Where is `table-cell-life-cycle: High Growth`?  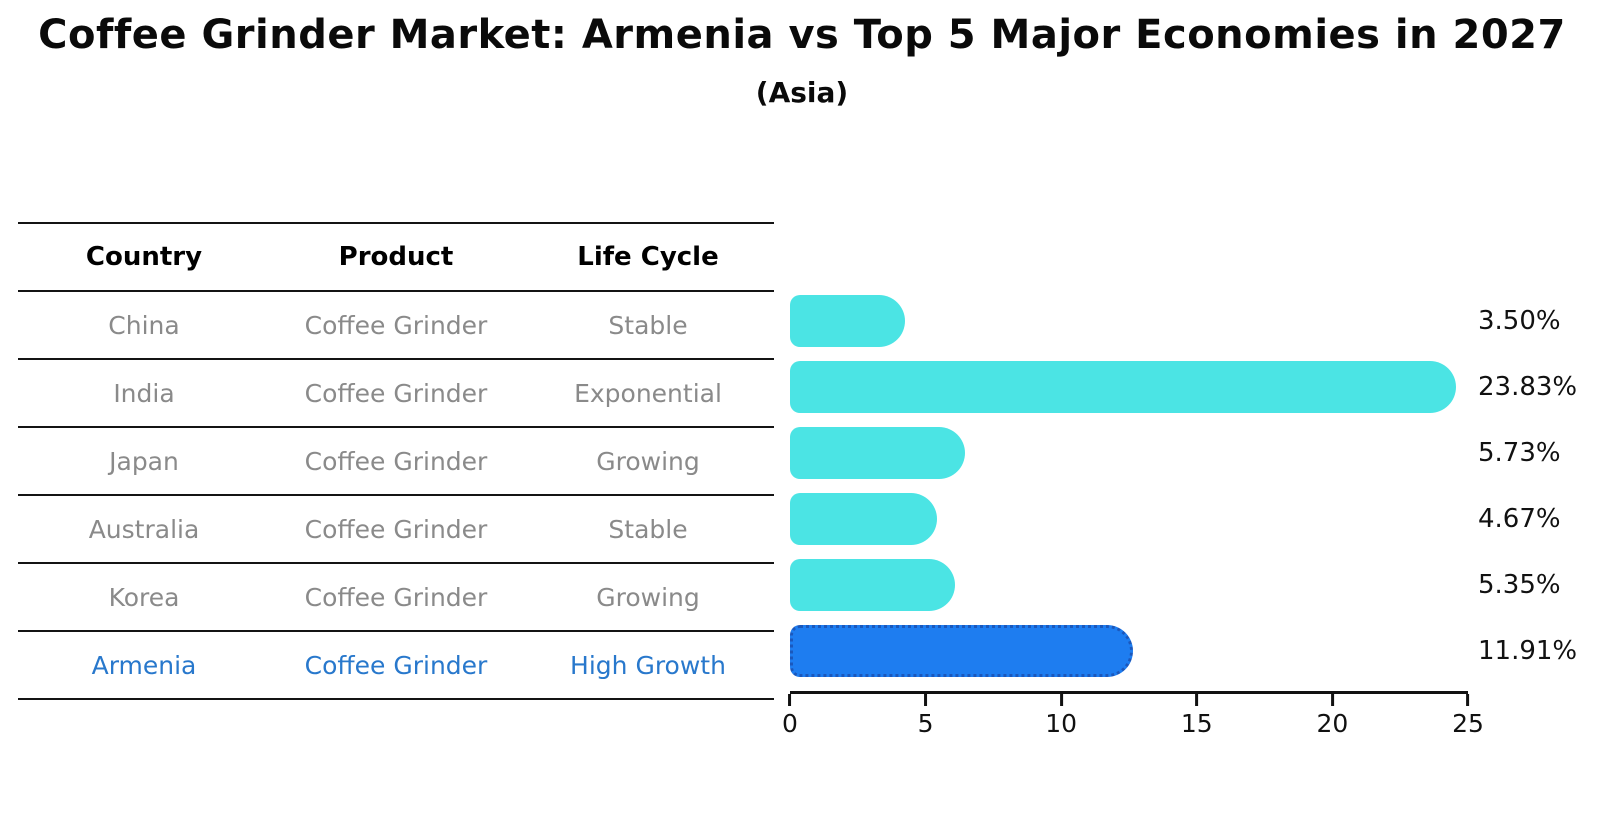 table-cell-life-cycle: High Growth is located at coordinates (648, 665).